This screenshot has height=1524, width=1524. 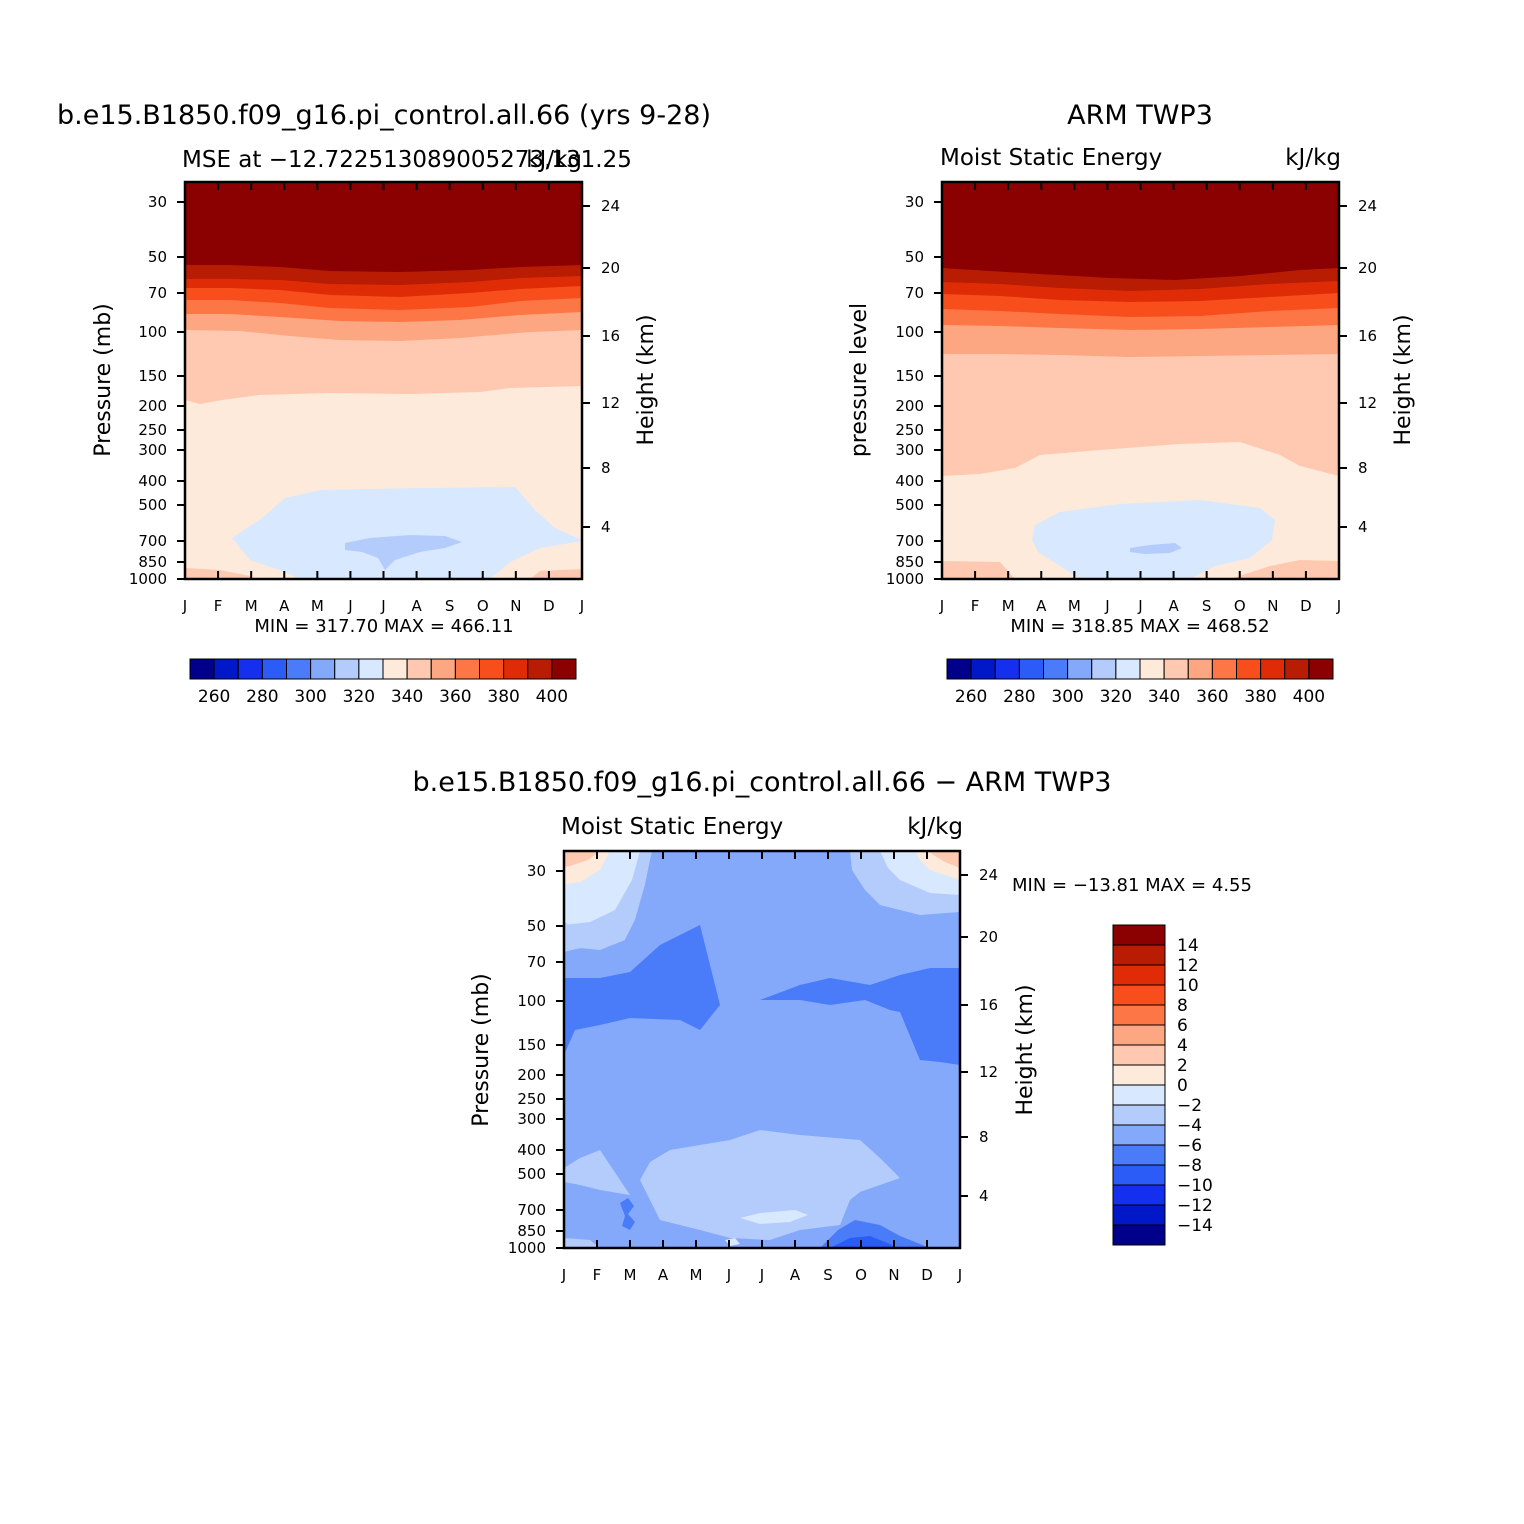 What do you see at coordinates (552, 697) in the screenshot?
I see `colorbar-label: 400` at bounding box center [552, 697].